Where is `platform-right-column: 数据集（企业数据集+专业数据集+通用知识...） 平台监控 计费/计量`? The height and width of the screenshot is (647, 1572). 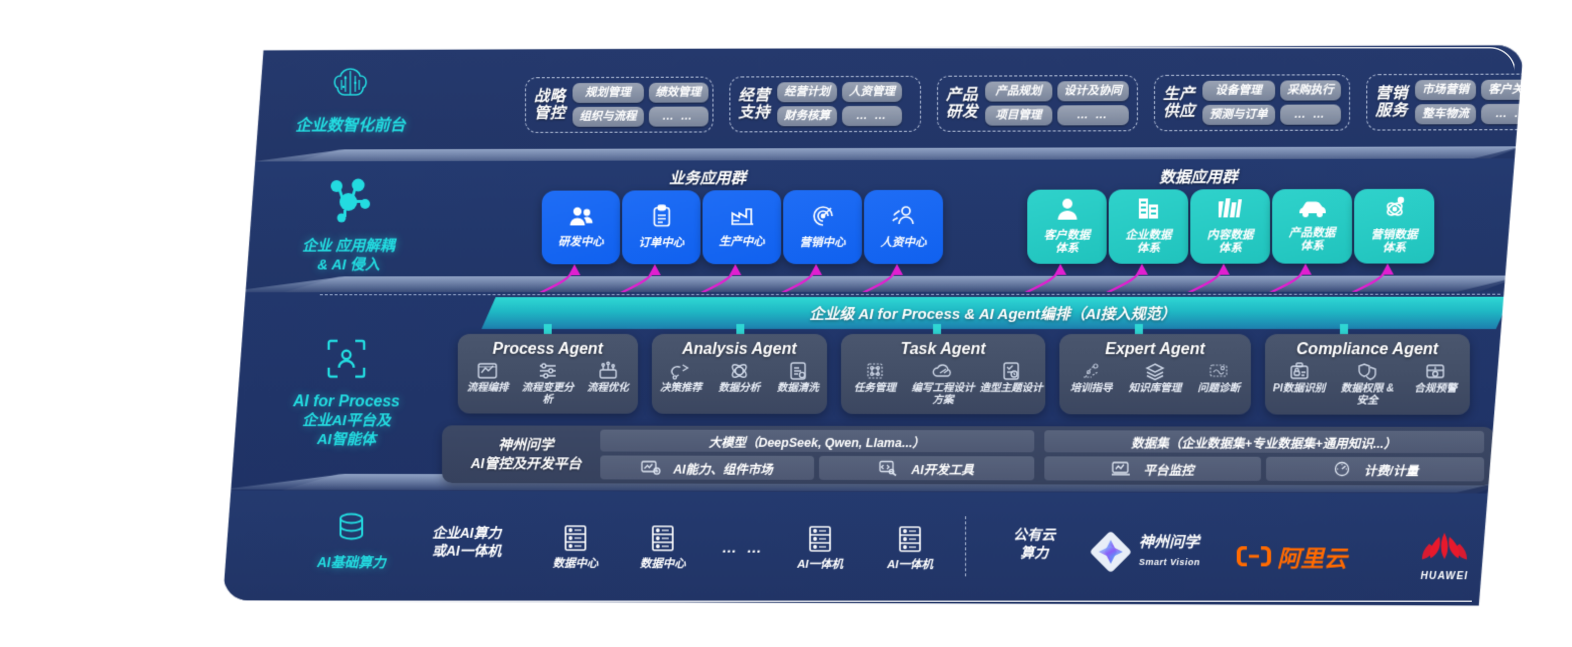
platform-right-column: 数据集（企业数据集+专业数据集+通用知识...） 平台监控 计费/计量 is located at coordinates (1264, 455).